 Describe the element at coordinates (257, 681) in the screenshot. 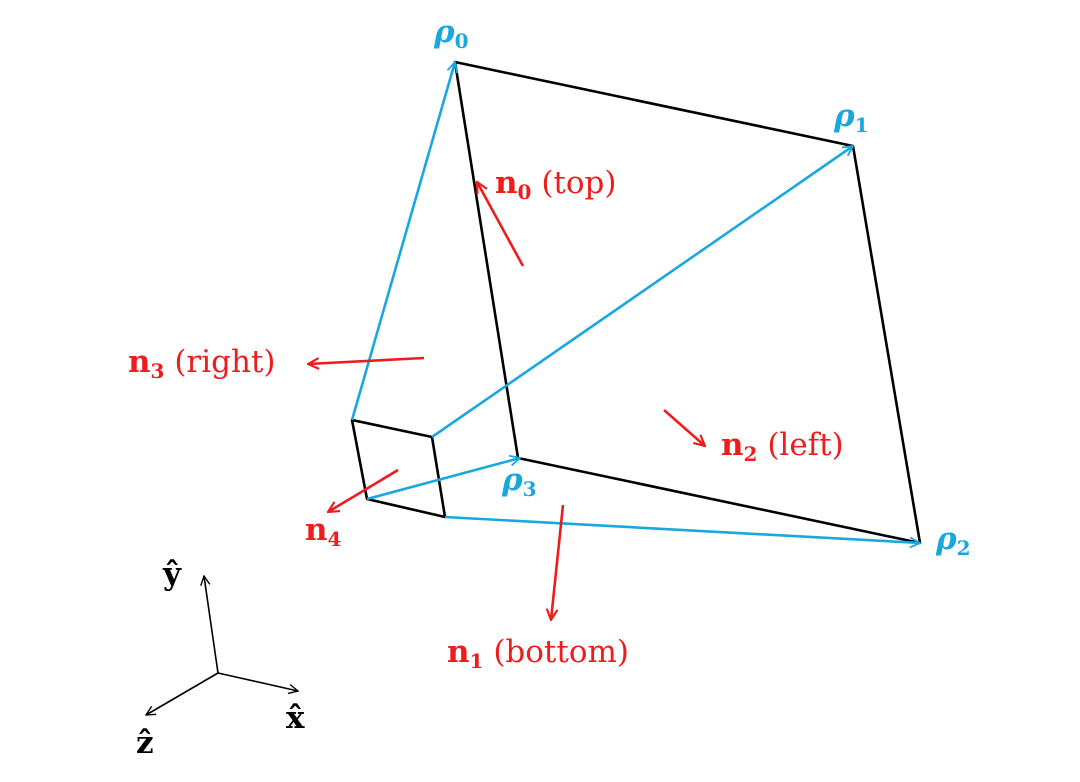

I see `axis-x` at that location.